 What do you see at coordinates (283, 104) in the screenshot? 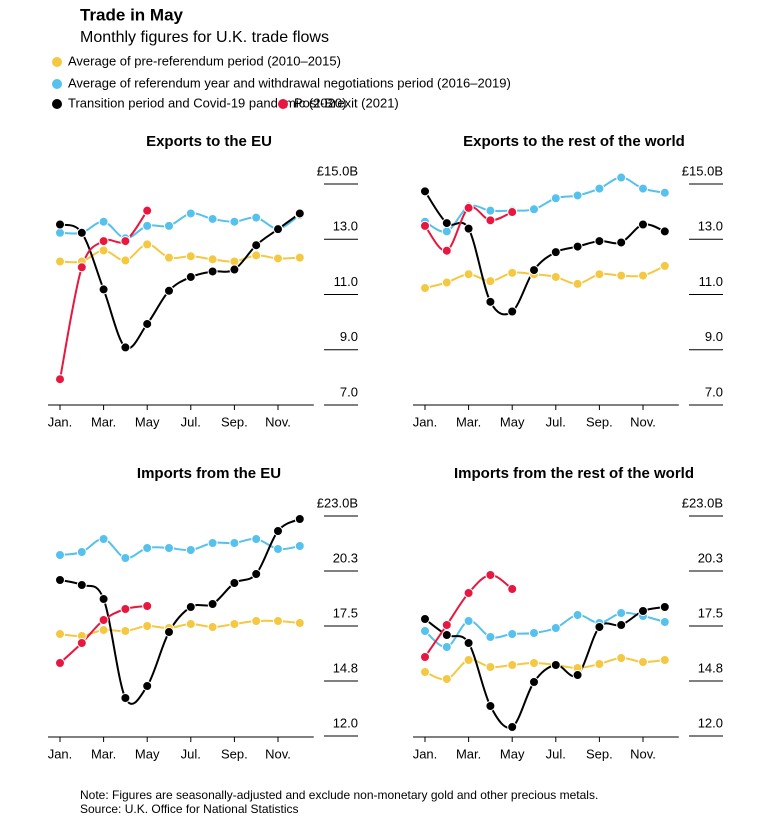
I see `legend-swatch` at bounding box center [283, 104].